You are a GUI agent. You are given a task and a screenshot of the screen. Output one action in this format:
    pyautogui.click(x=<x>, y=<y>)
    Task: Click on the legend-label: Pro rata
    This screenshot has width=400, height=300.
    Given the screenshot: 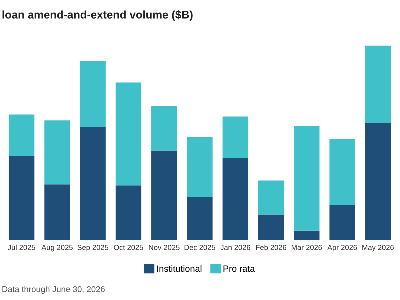 What is the action you would take?
    pyautogui.click(x=240, y=269)
    